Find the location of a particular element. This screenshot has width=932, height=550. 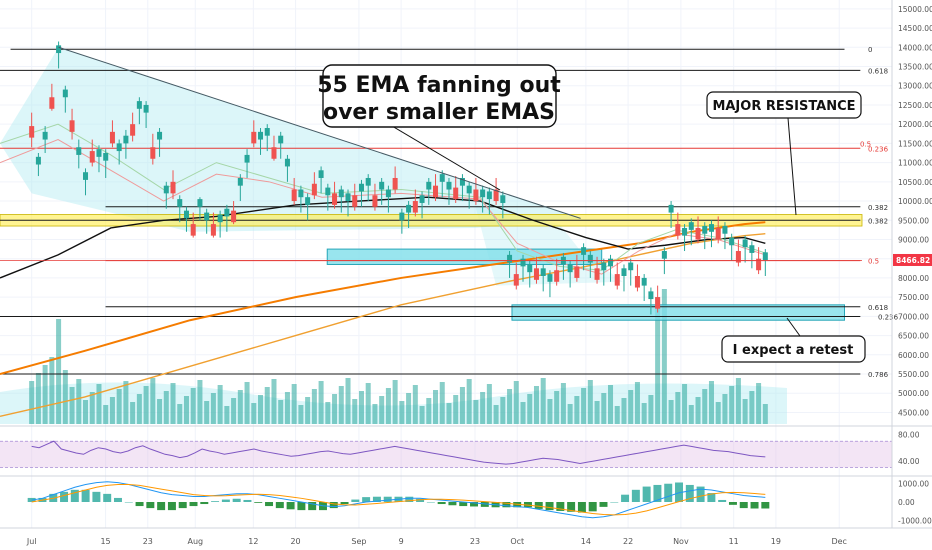

fib-label-5: 0.382 is located at coordinates (878, 221).